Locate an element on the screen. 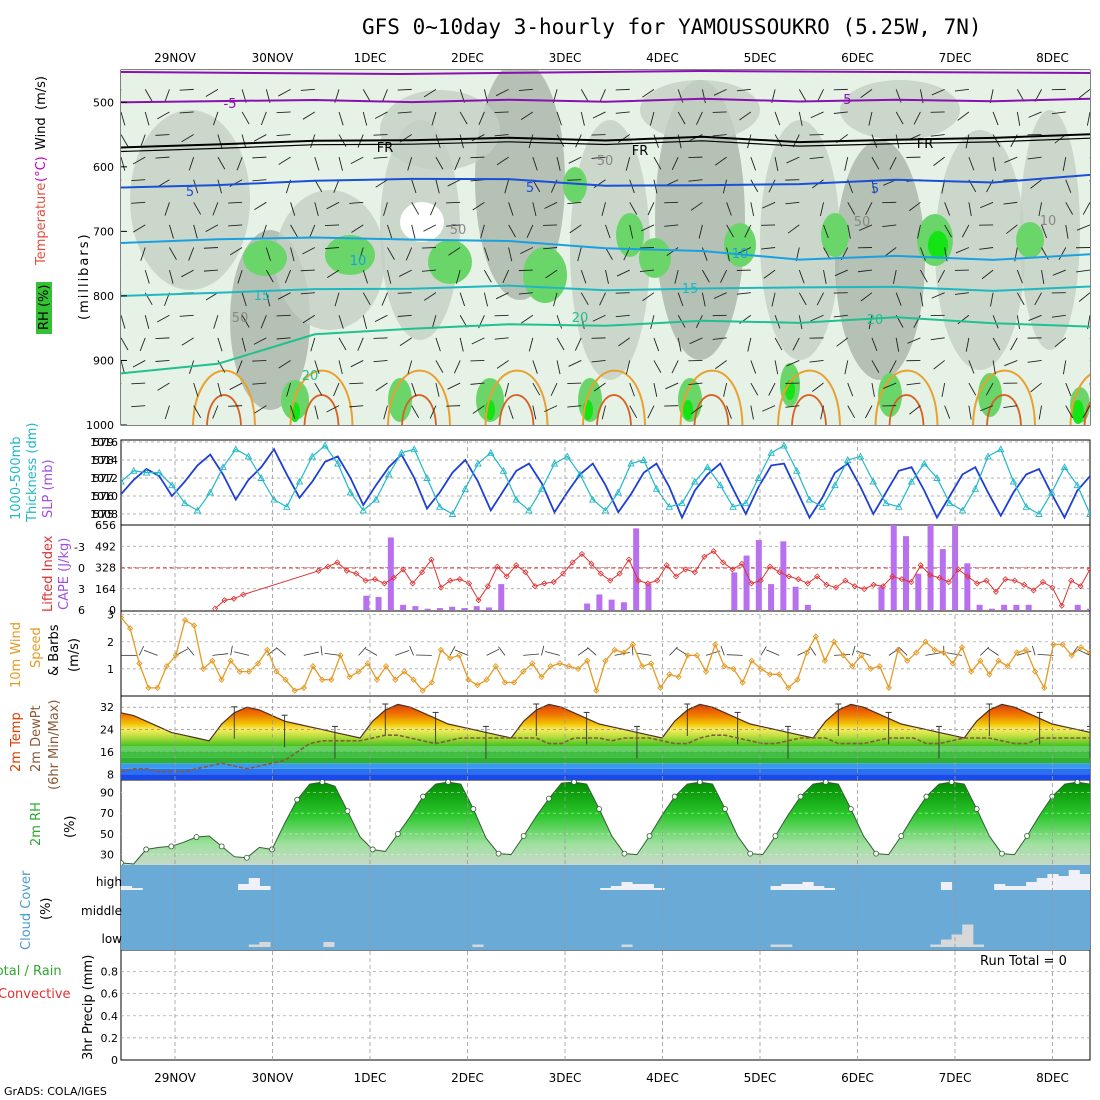 This screenshot has width=1100, height=1100. cape-tick-label: 0 is located at coordinates (112, 610).